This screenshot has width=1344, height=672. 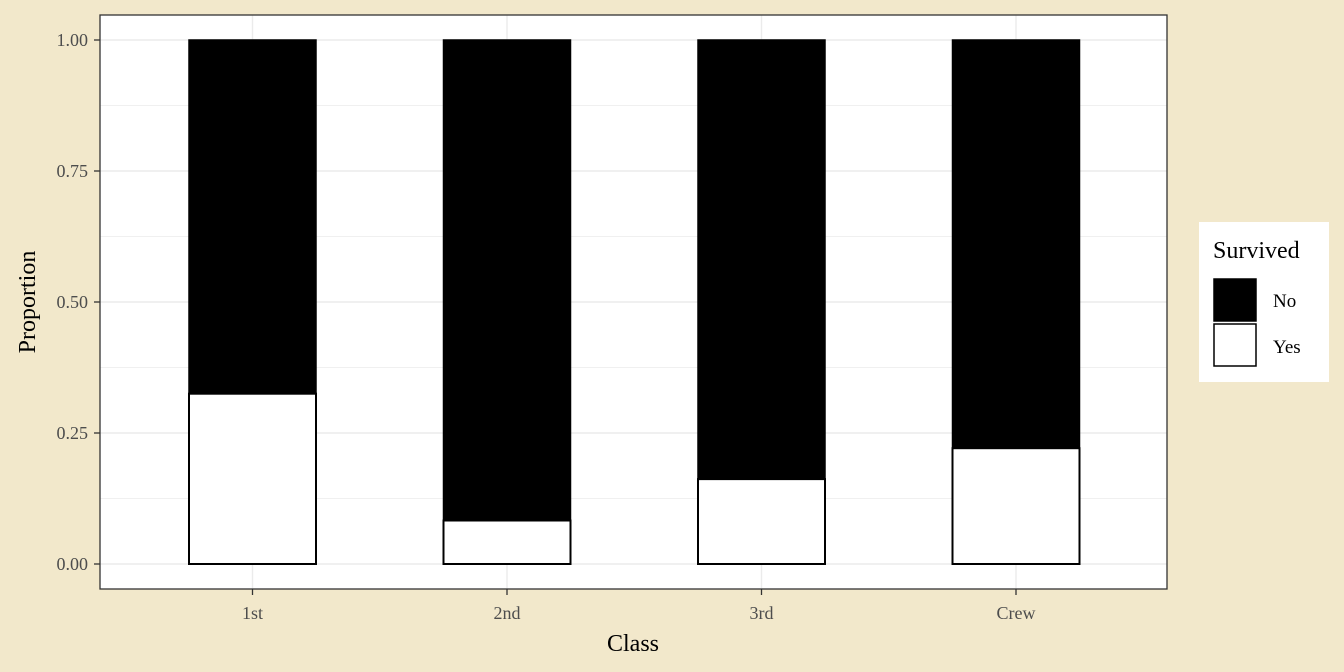 I want to click on bar-yes-2nd, so click(x=507, y=542).